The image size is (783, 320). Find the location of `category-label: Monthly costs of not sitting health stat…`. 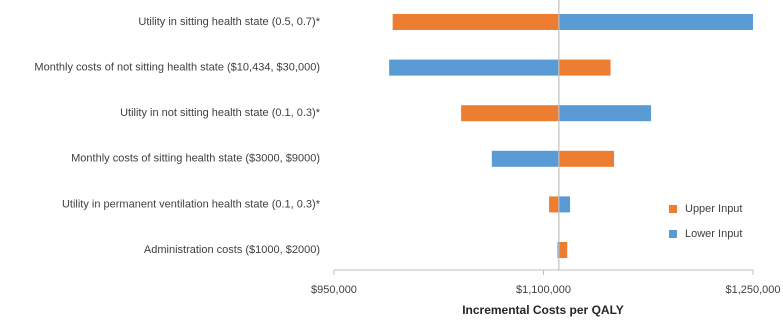

category-label: Monthly costs of not sitting health stat… is located at coordinates (177, 68).